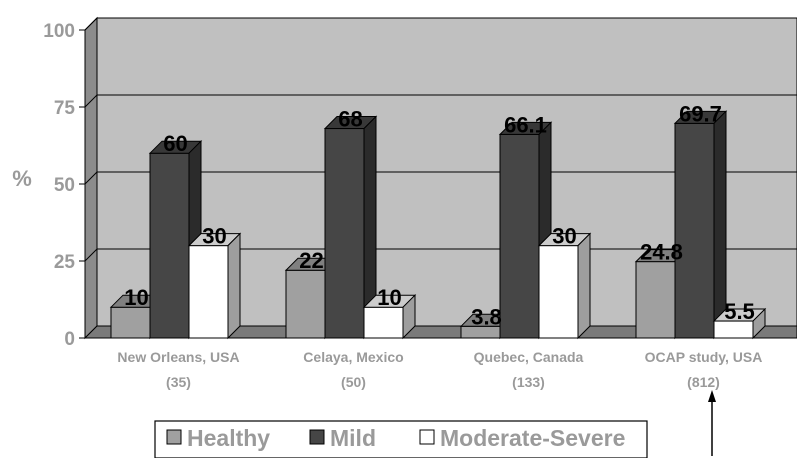 This screenshot has width=797, height=458. I want to click on bar-healthy-celaya-mexico, so click(305, 304).